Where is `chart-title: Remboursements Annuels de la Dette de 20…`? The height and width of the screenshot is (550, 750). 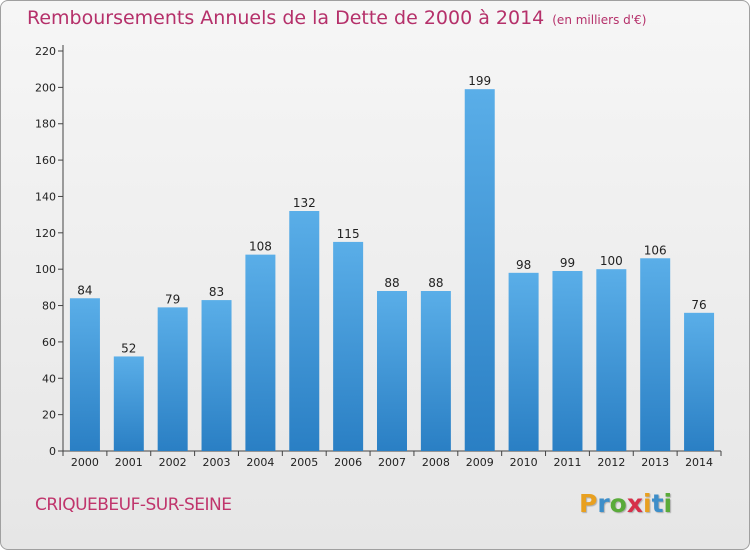 chart-title: Remboursements Annuels de la Dette de 20… is located at coordinates (336, 18).